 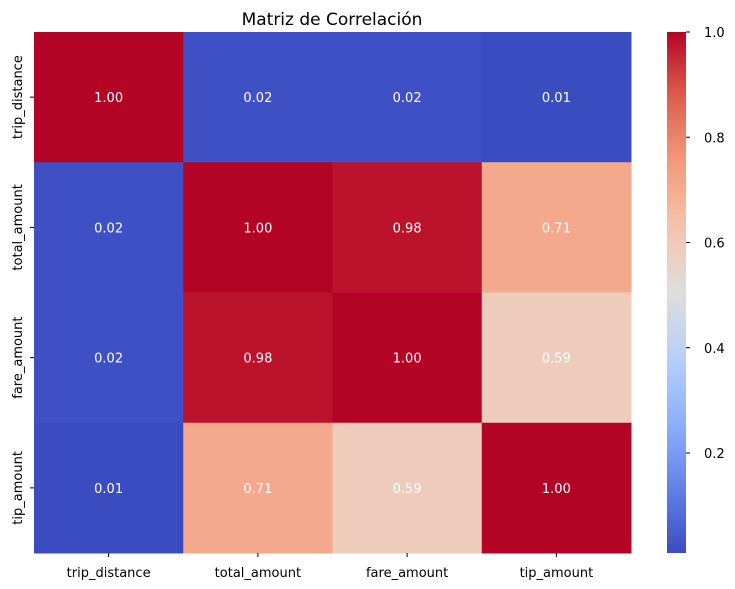 What do you see at coordinates (407, 573) in the screenshot?
I see `x-tick-label: fare_amount` at bounding box center [407, 573].